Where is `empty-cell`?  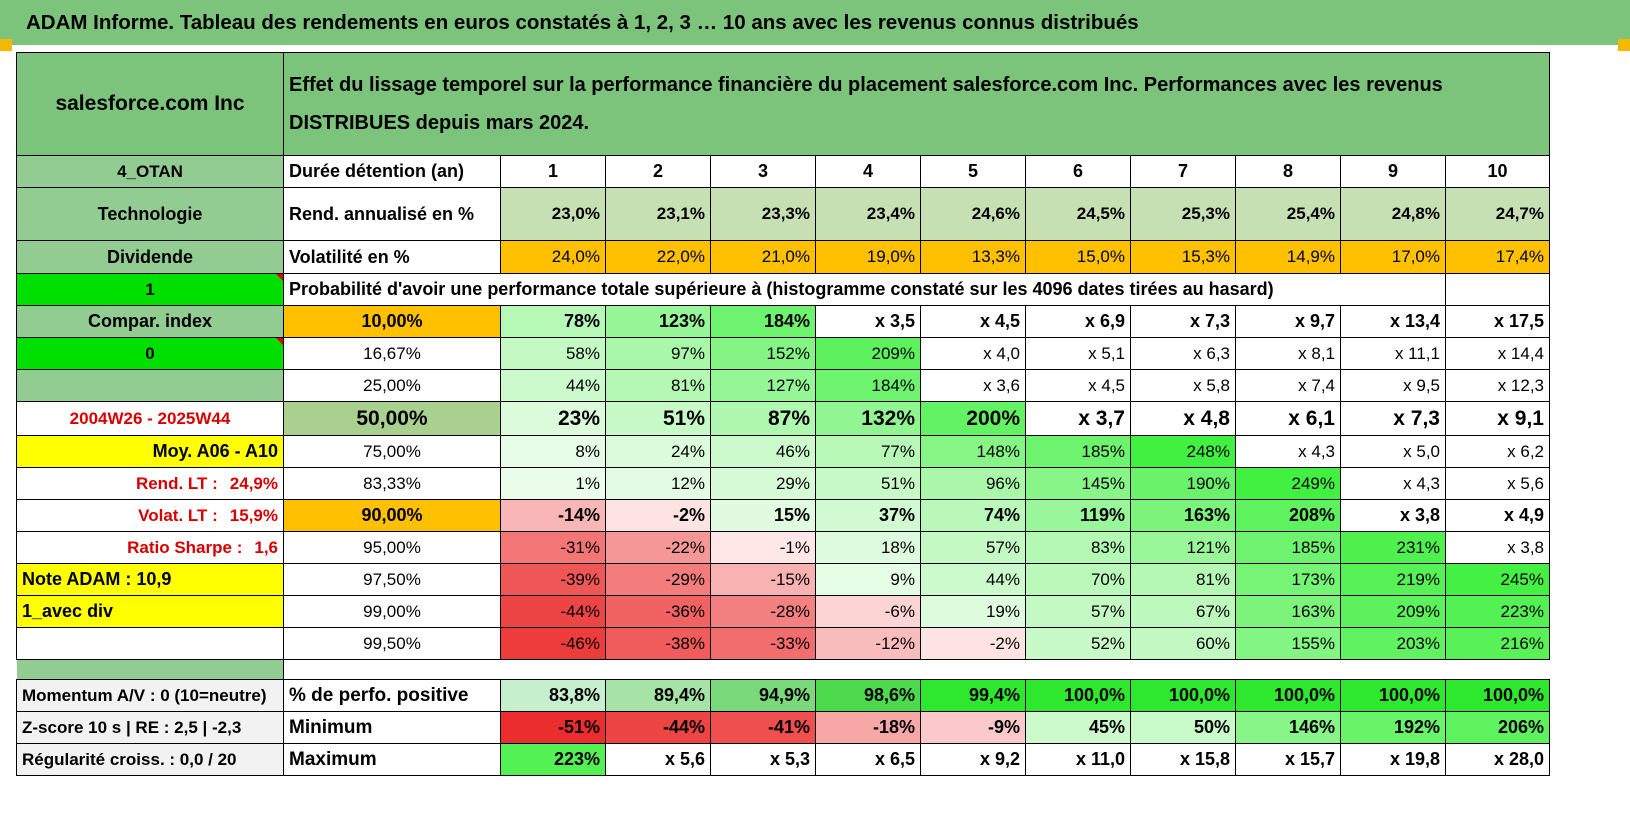 empty-cell is located at coordinates (1497, 289).